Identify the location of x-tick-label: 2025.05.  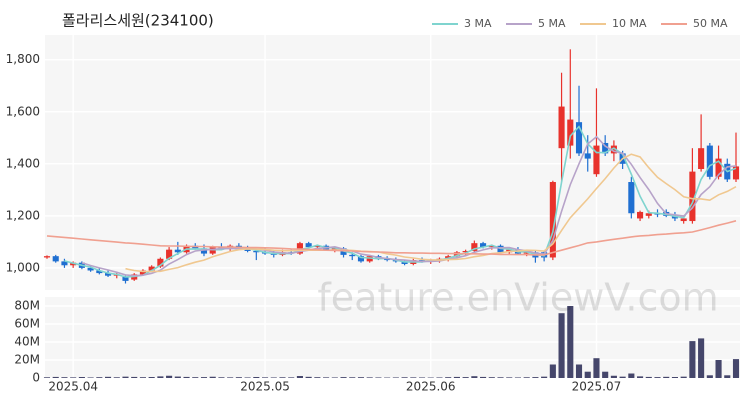
(265, 387).